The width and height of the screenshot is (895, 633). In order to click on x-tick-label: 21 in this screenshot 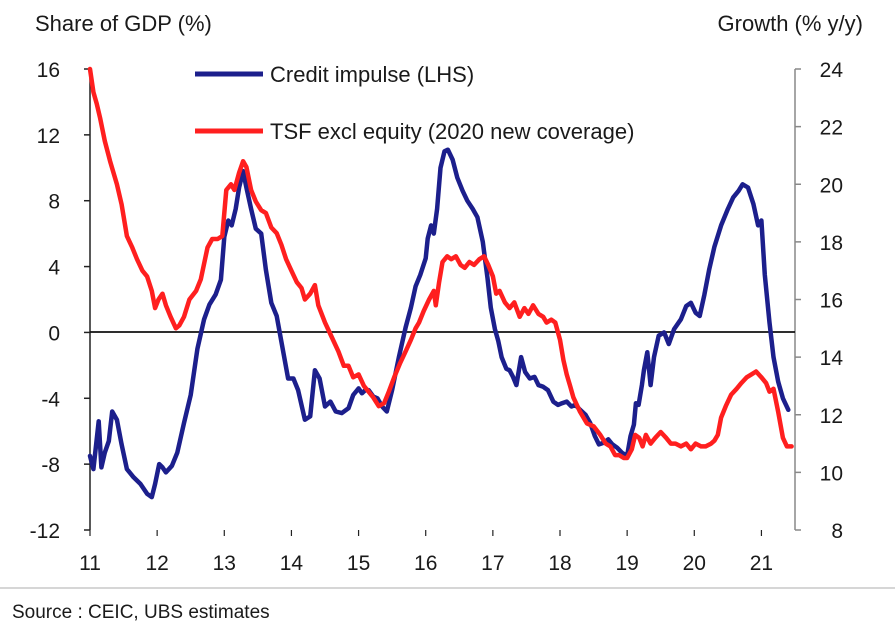, I will do `click(761, 563)`.